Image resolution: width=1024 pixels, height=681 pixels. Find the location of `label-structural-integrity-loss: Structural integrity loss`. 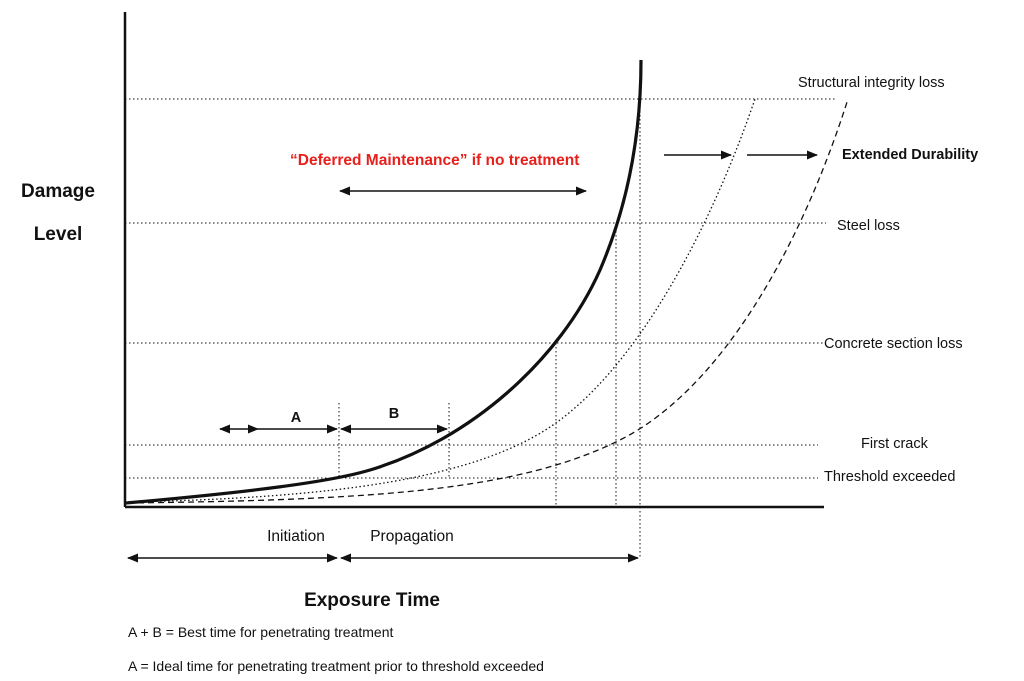

label-structural-integrity-loss: Structural integrity loss is located at coordinates (871, 83).